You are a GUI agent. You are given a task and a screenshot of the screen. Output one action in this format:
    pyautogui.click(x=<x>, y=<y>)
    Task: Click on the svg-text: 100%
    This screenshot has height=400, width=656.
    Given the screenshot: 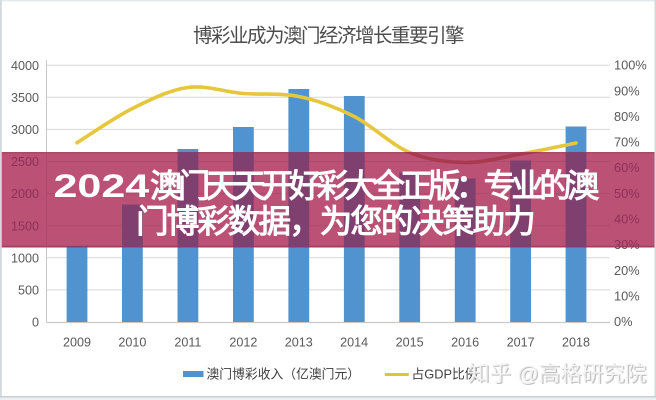 What is the action you would take?
    pyautogui.click(x=630, y=65)
    